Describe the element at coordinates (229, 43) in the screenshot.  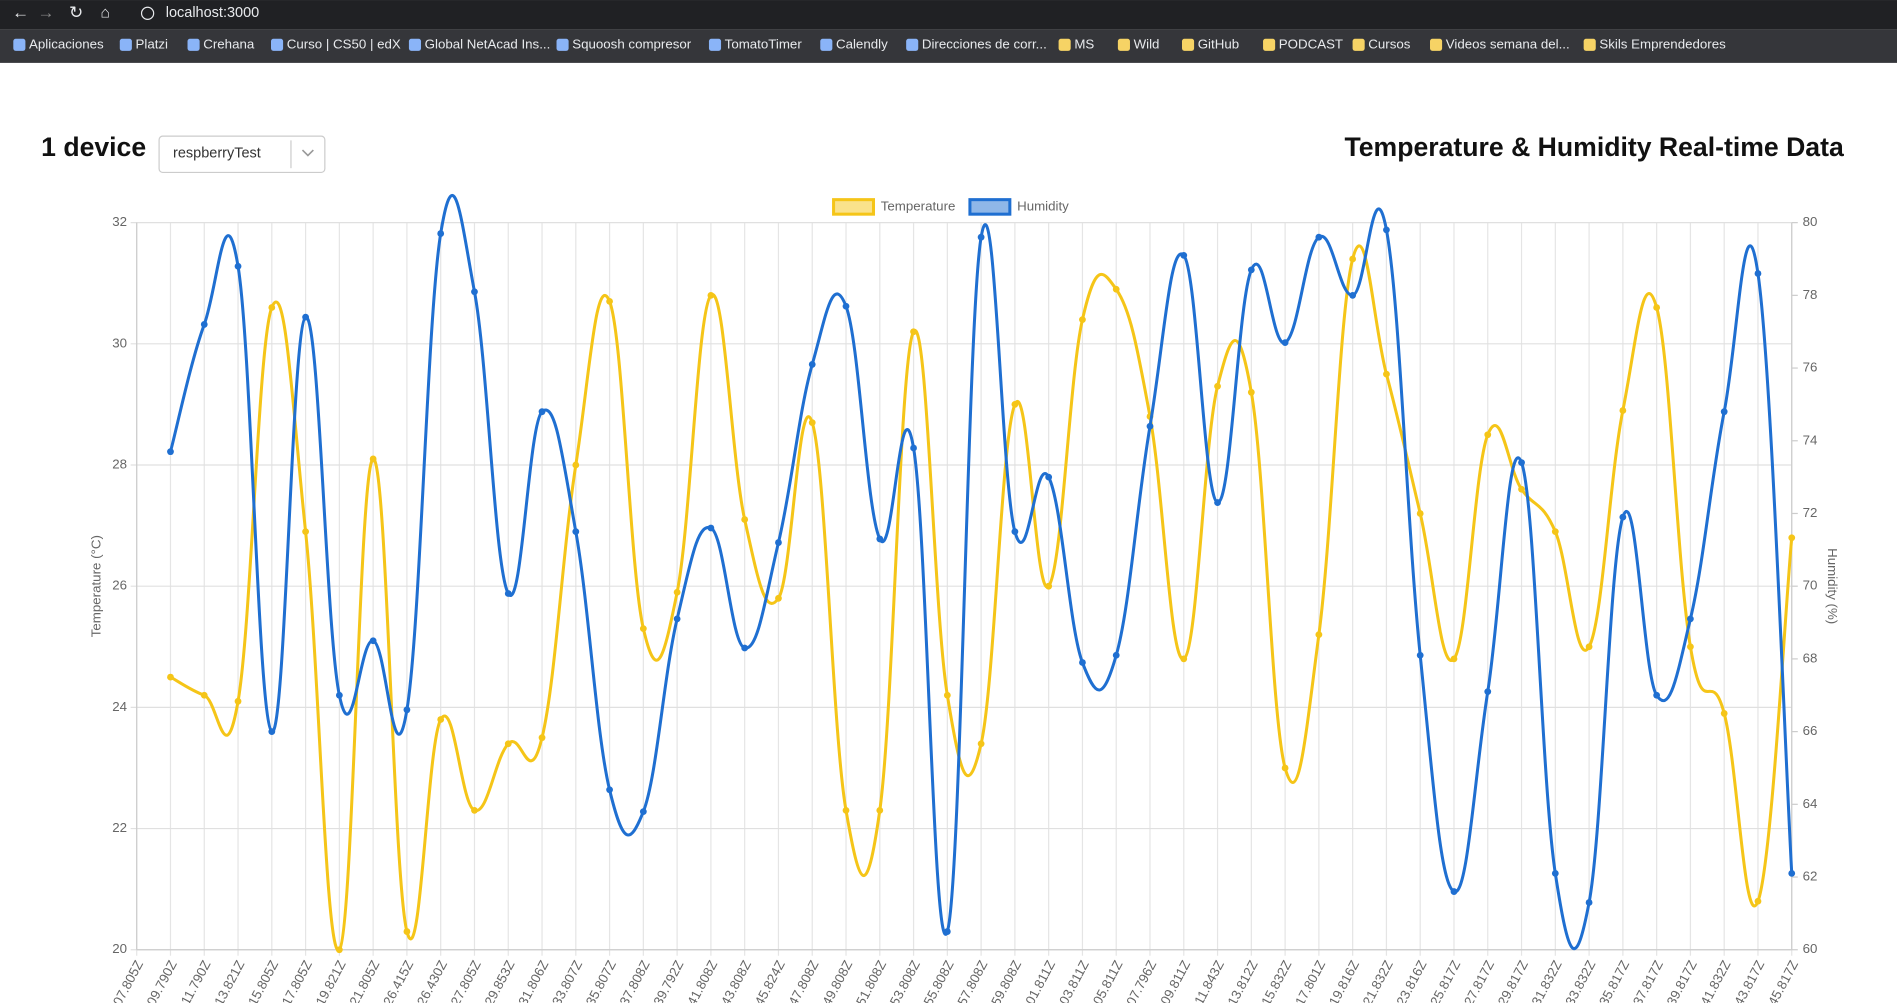
I see `bookmark: Crehana` at that location.